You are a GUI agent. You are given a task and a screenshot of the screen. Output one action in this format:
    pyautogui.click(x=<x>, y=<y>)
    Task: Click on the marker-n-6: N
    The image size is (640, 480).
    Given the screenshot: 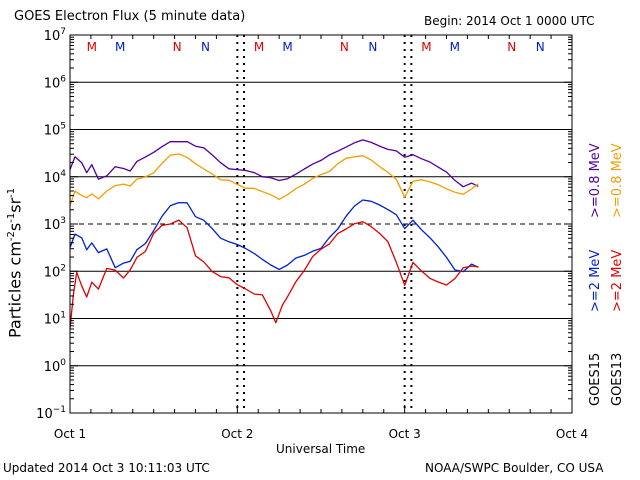 What is the action you would take?
    pyautogui.click(x=344, y=47)
    